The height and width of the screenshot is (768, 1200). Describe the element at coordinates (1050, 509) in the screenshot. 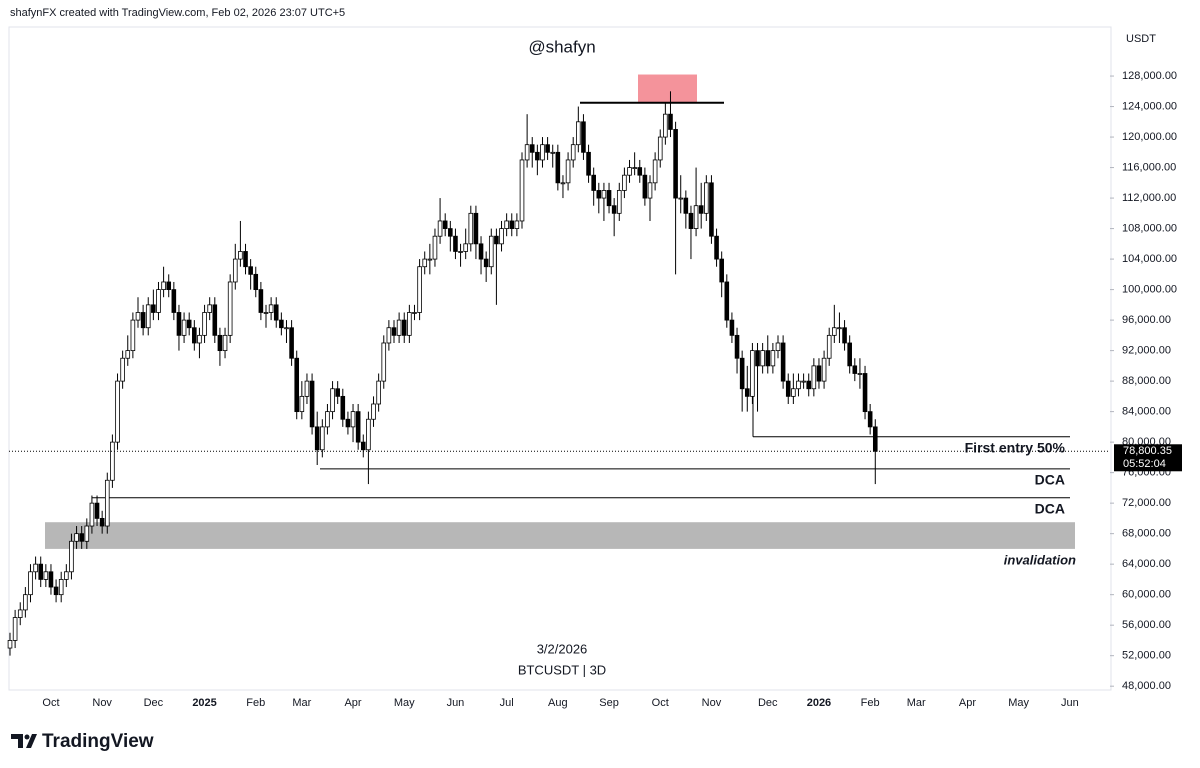

I see `level-label: DCA` at that location.